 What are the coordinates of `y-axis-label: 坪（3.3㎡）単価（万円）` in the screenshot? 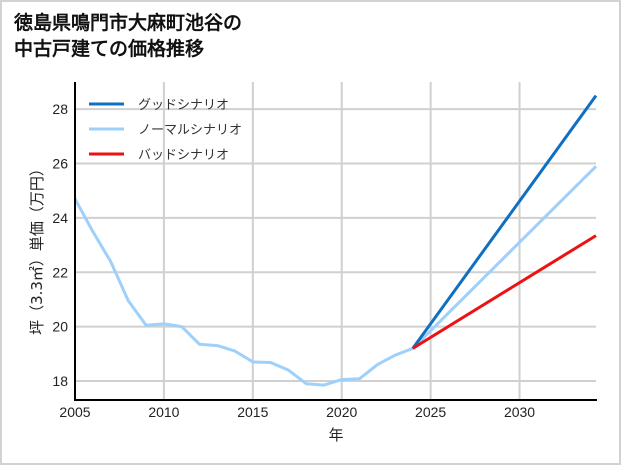 It's located at (37, 248).